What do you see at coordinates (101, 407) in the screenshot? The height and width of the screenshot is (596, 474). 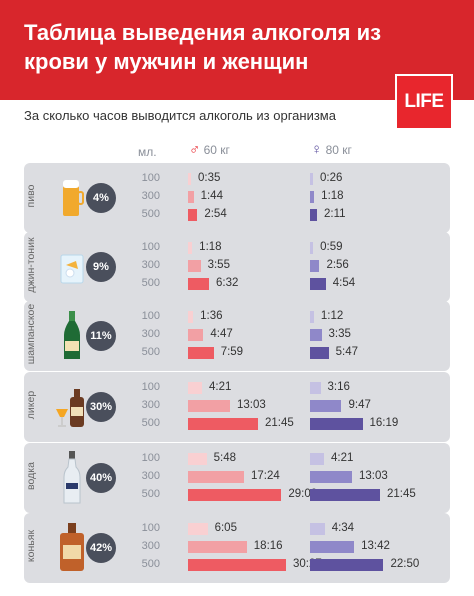 I see `alcohol-percent-badge: 30%` at bounding box center [101, 407].